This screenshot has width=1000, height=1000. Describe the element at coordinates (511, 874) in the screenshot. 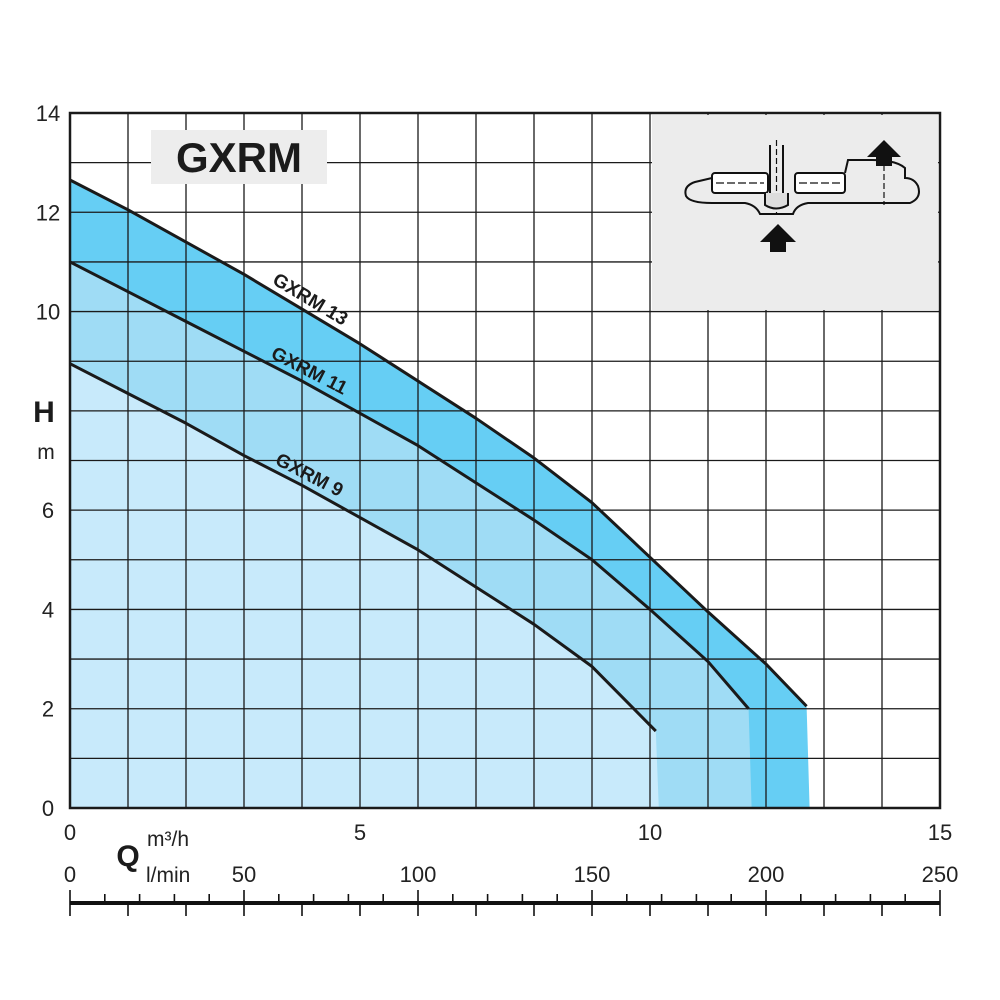

I see `x2-tick-labels: 0 50 100 150 200 250` at that location.